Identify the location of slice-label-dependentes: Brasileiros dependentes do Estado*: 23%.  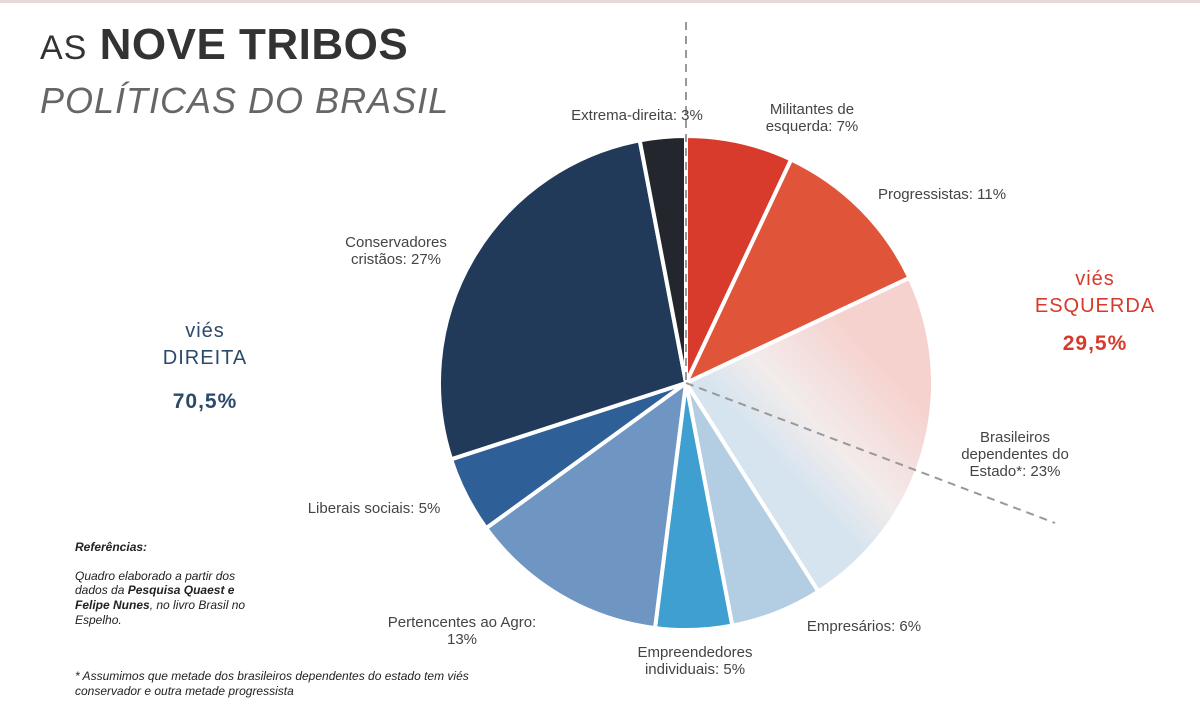
(1015, 454).